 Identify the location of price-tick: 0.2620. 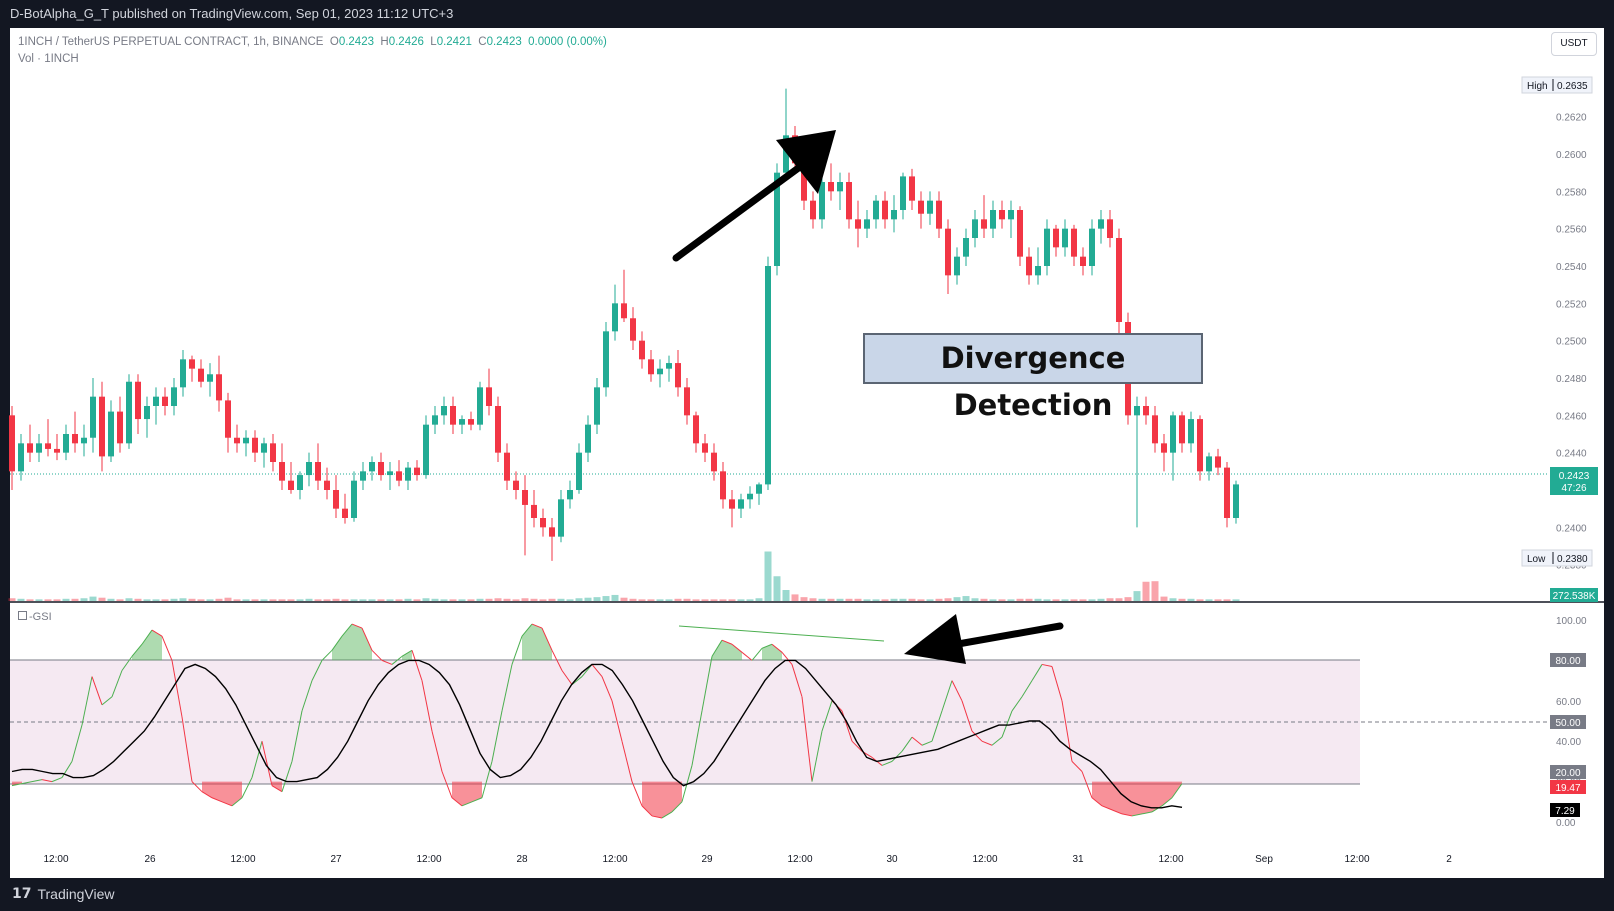
(1571, 118).